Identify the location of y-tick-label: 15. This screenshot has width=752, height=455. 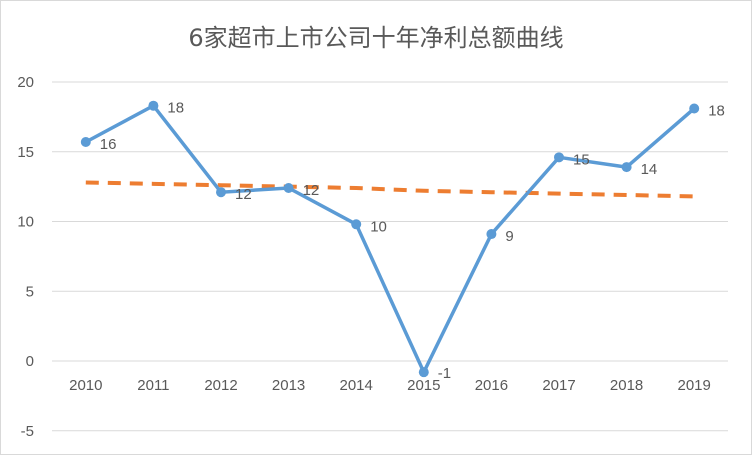
(25, 152).